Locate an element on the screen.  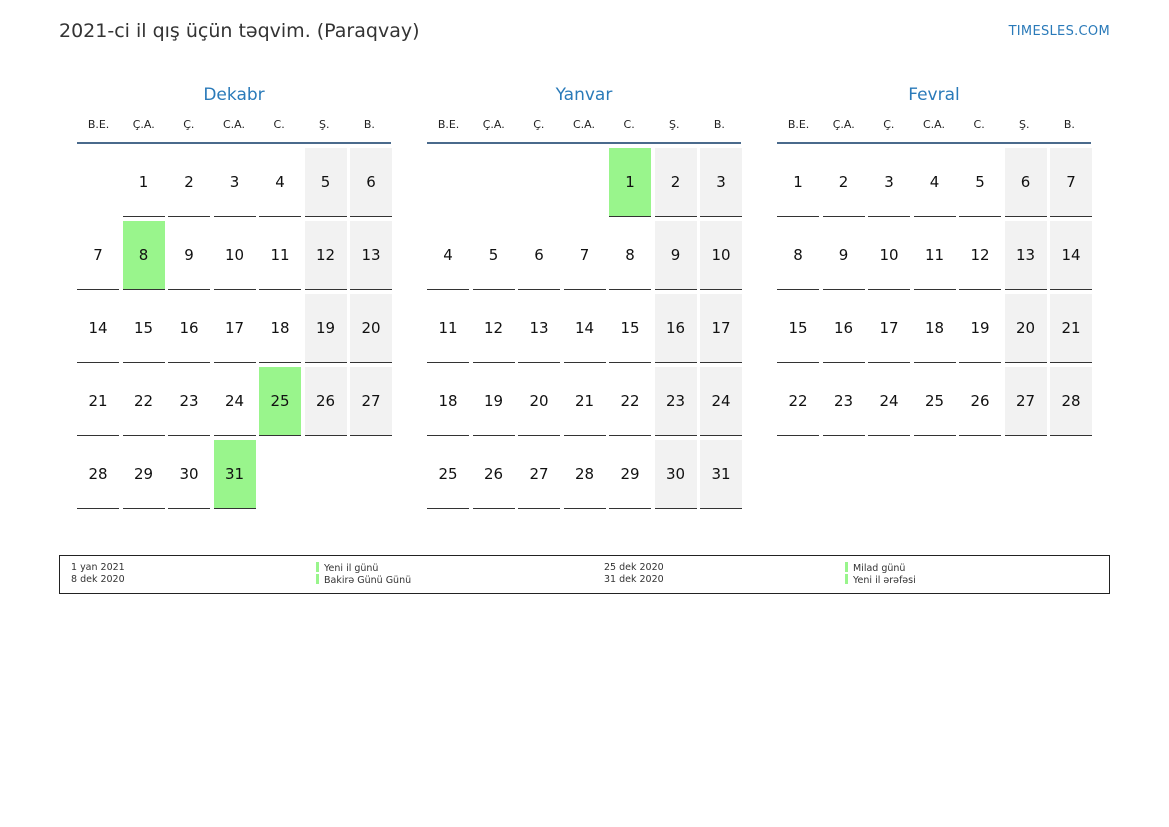
day-cell: 4 is located at coordinates (934, 182).